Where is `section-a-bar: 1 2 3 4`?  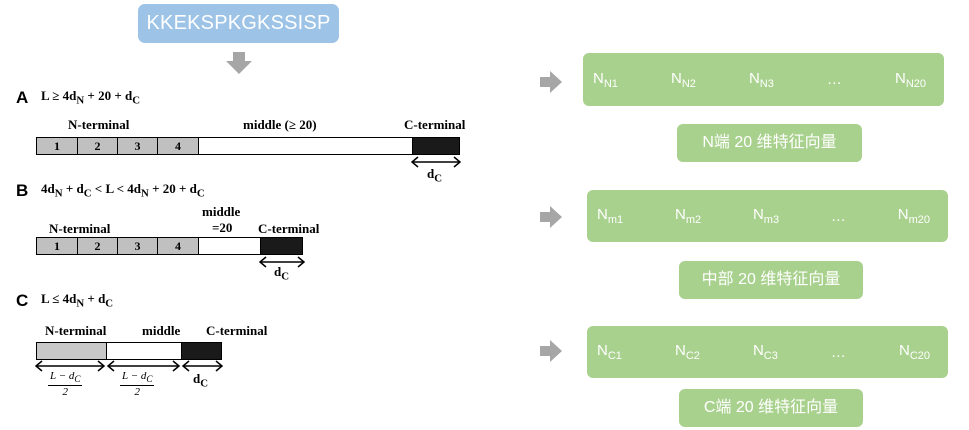
section-a-bar: 1 2 3 4 is located at coordinates (248, 146).